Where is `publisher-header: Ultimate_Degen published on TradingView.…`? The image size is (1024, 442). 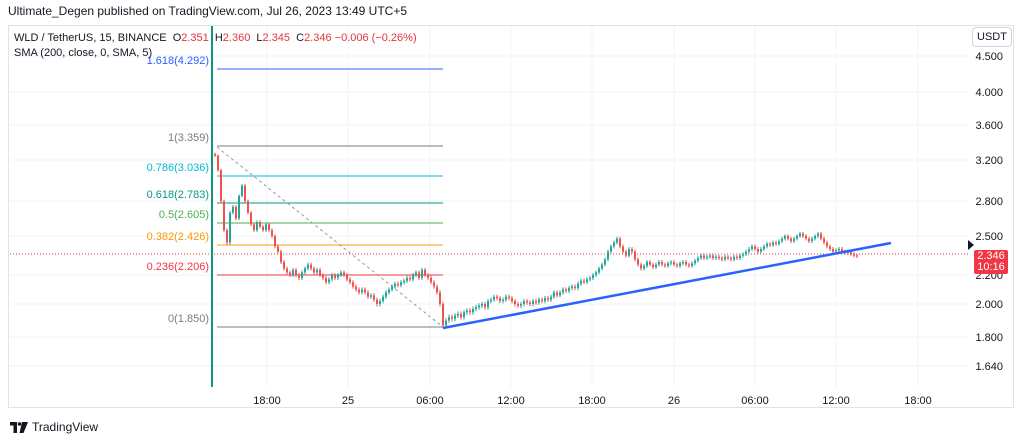
publisher-header: Ultimate_Degen published on TradingView.… is located at coordinates (208, 11).